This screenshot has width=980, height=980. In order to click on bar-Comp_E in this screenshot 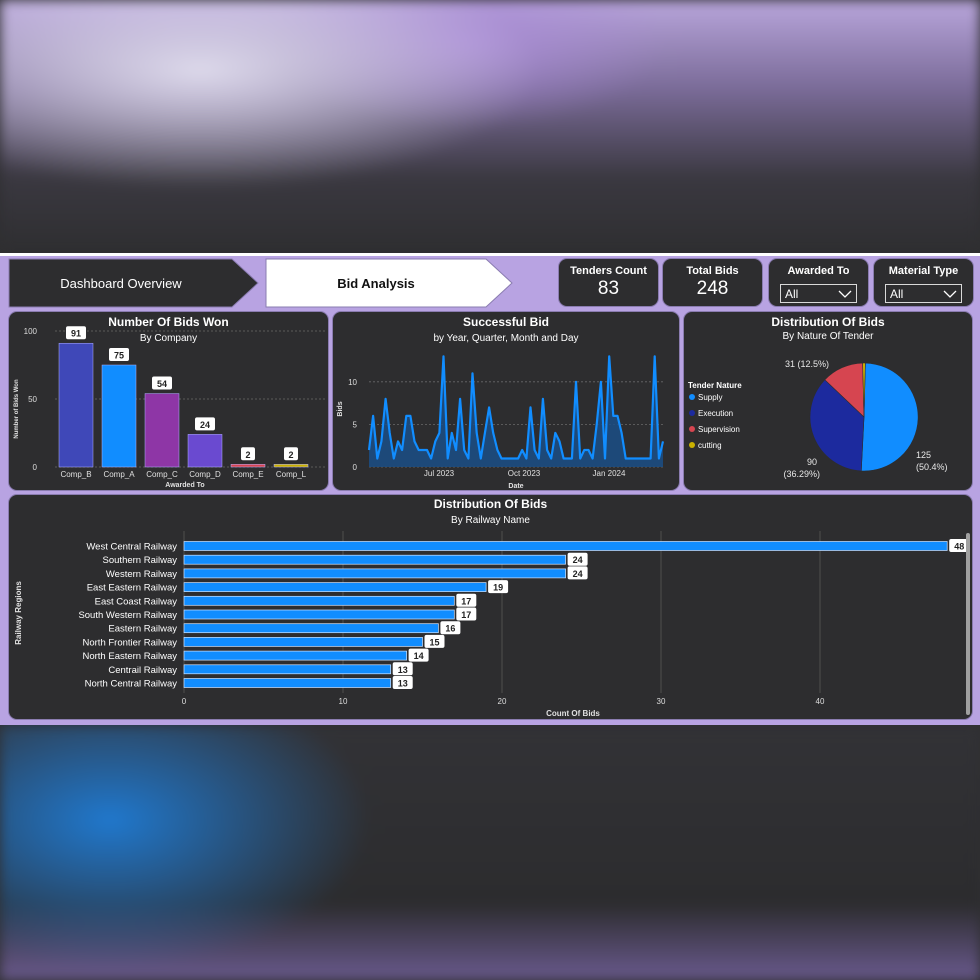, I will do `click(248, 466)`.